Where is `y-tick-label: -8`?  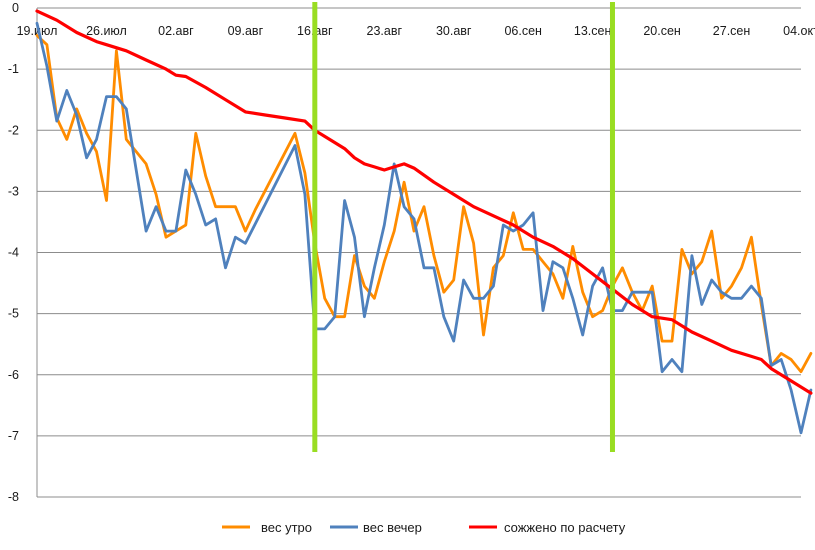 y-tick-label: -8 is located at coordinates (13, 497).